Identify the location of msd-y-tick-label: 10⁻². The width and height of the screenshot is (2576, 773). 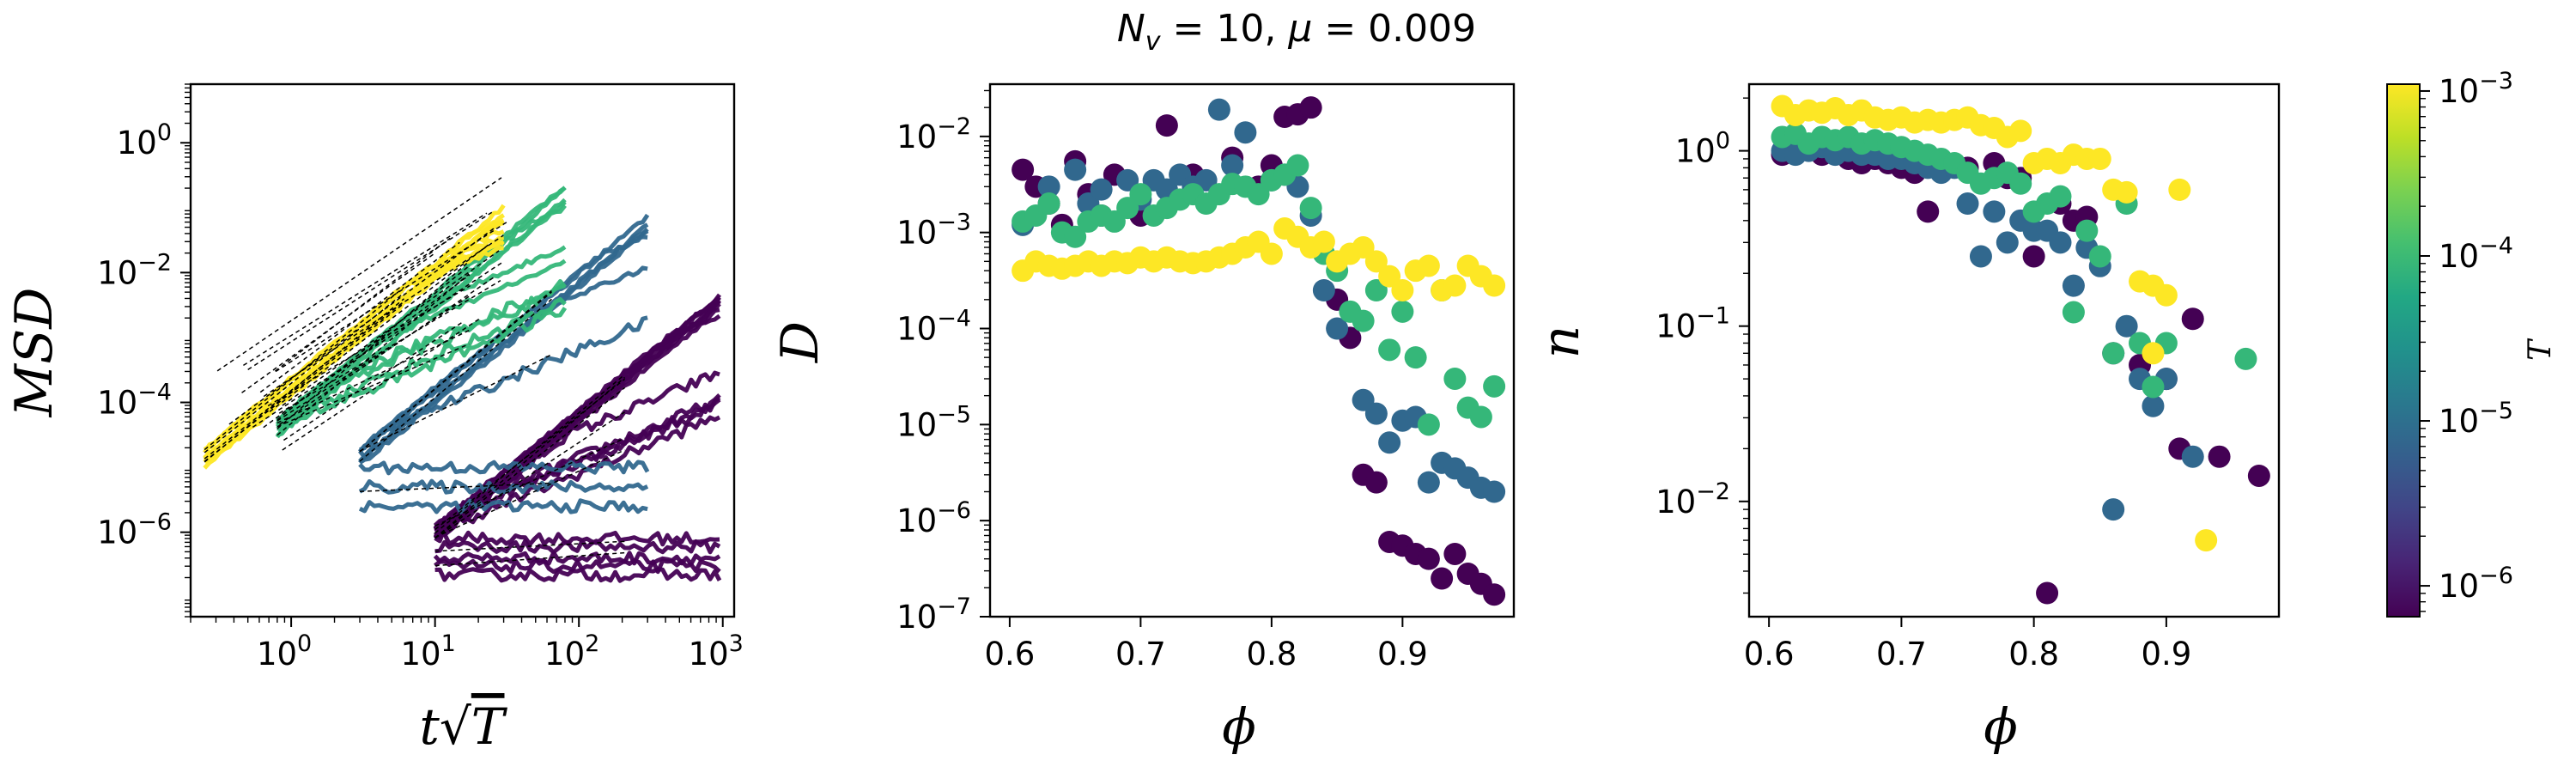
(134, 270).